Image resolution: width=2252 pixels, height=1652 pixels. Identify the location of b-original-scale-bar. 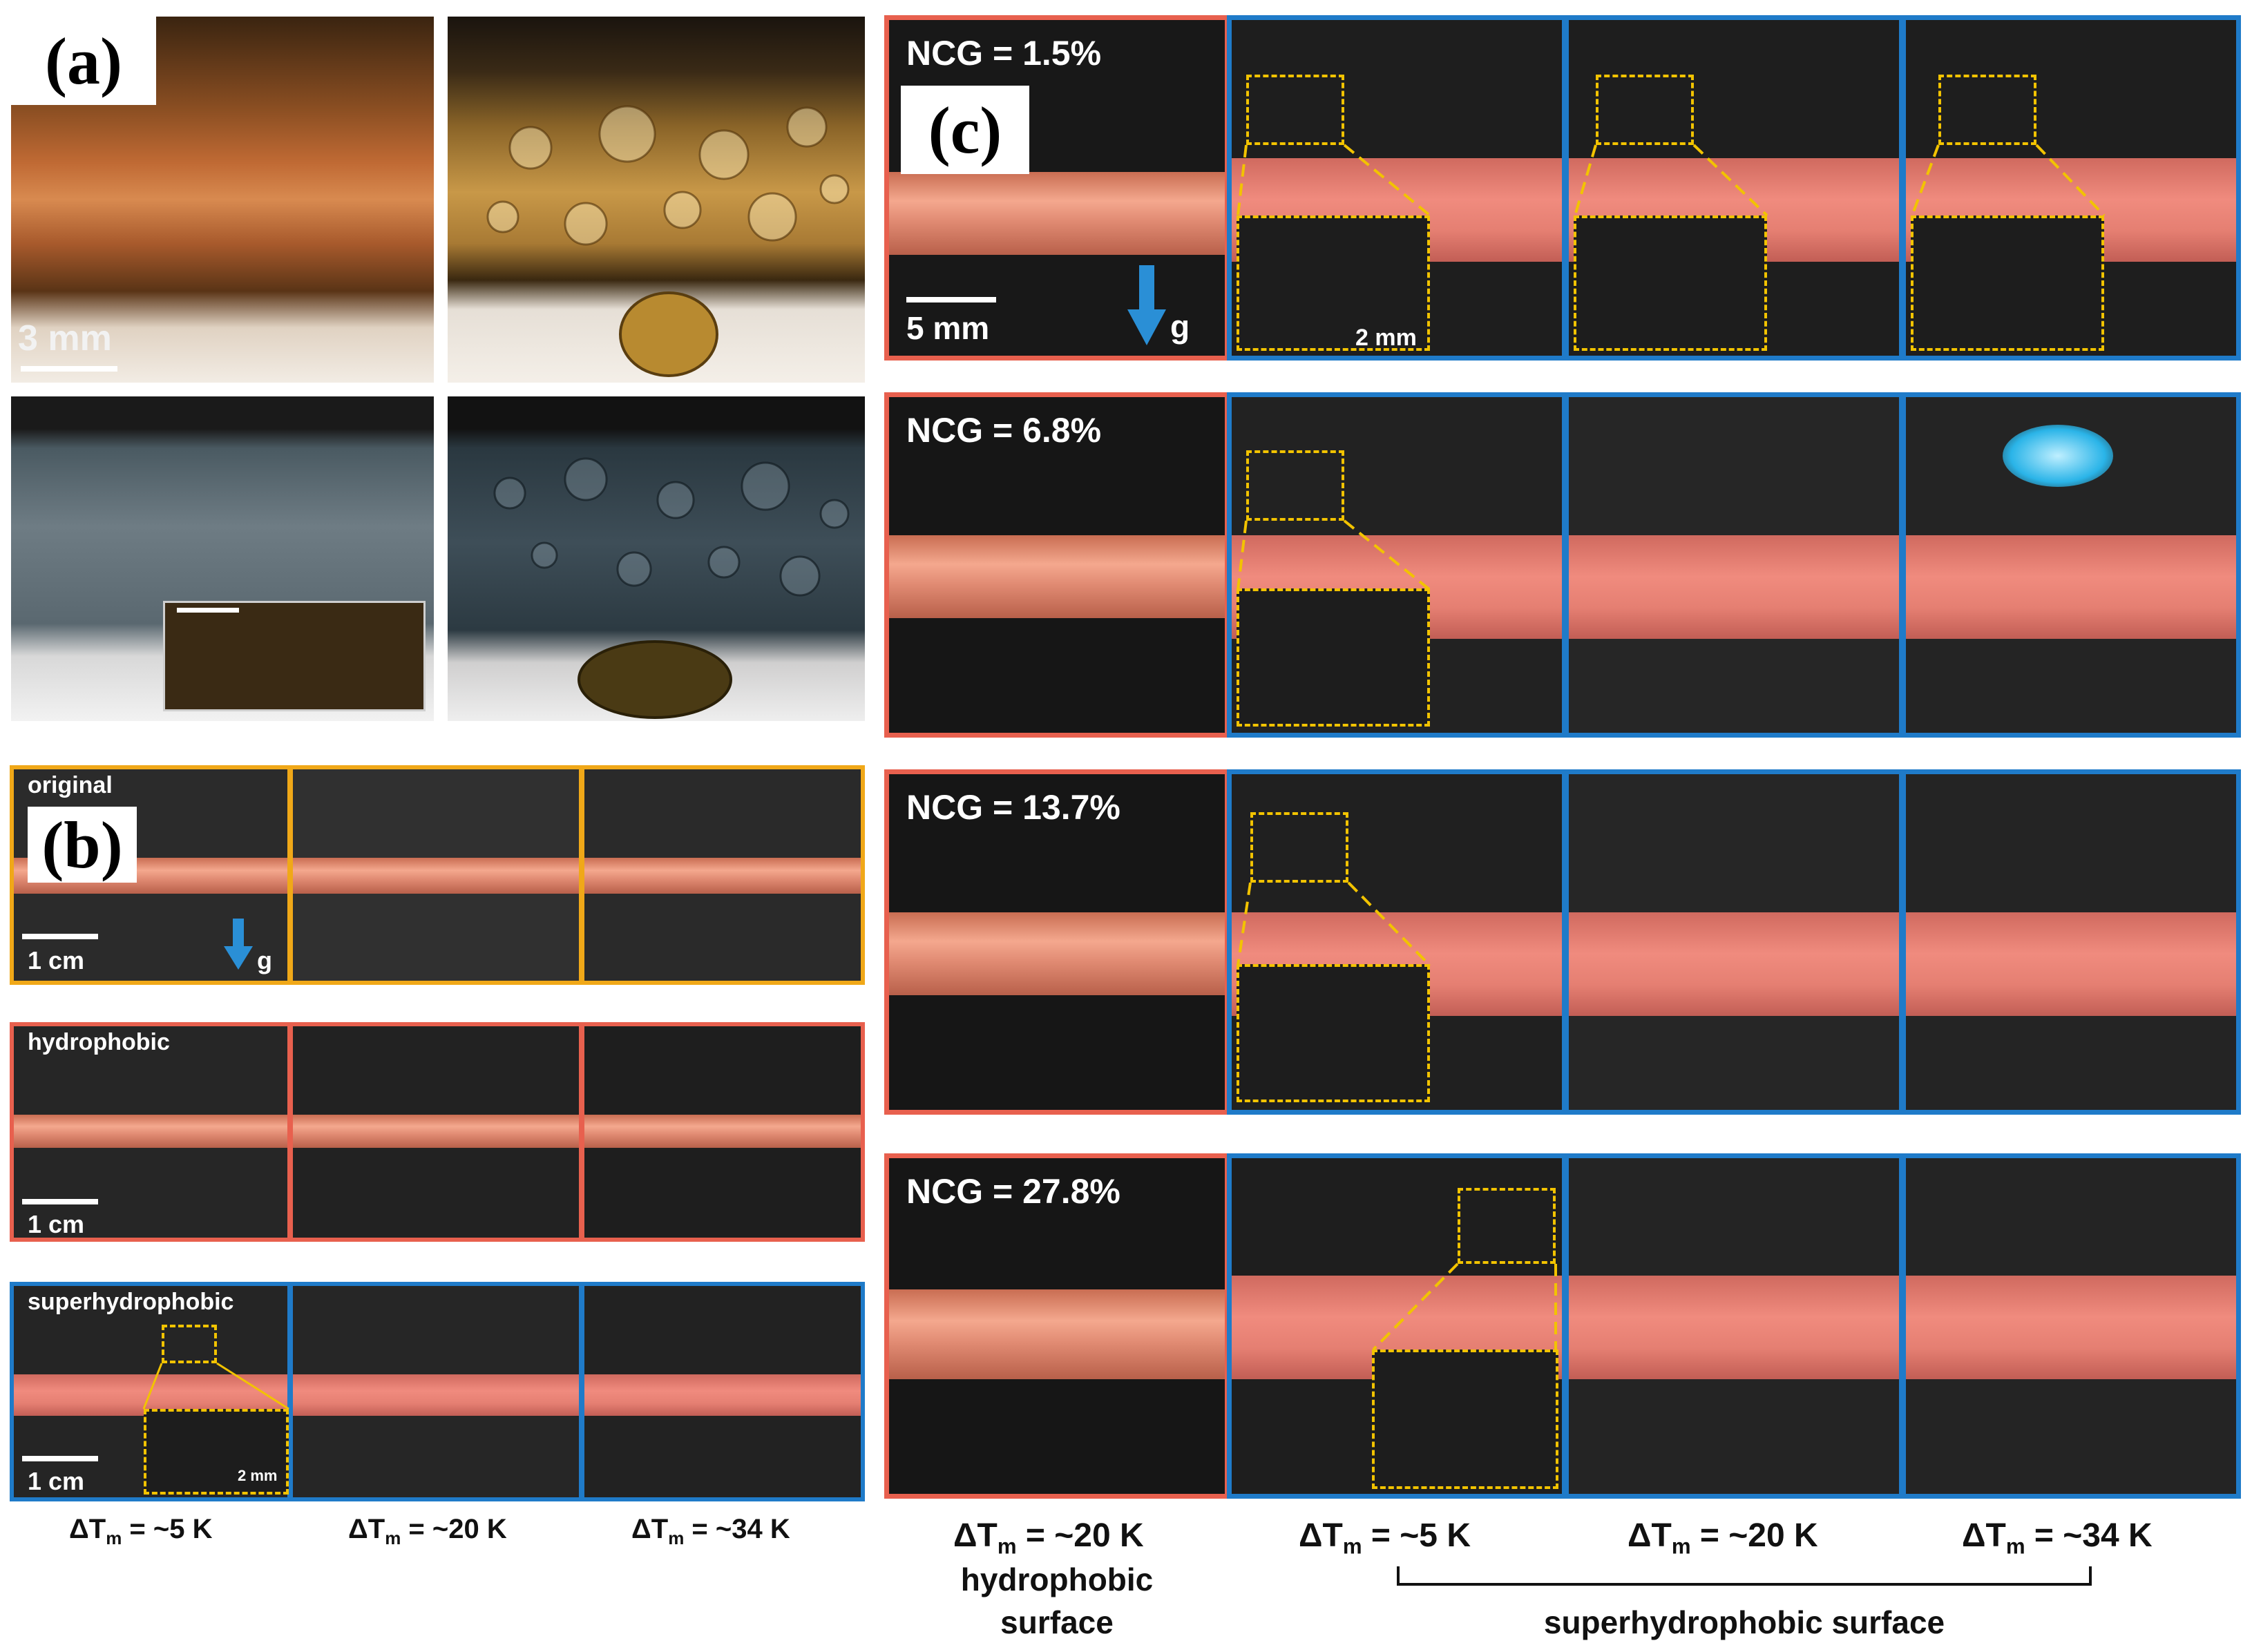
(60, 936).